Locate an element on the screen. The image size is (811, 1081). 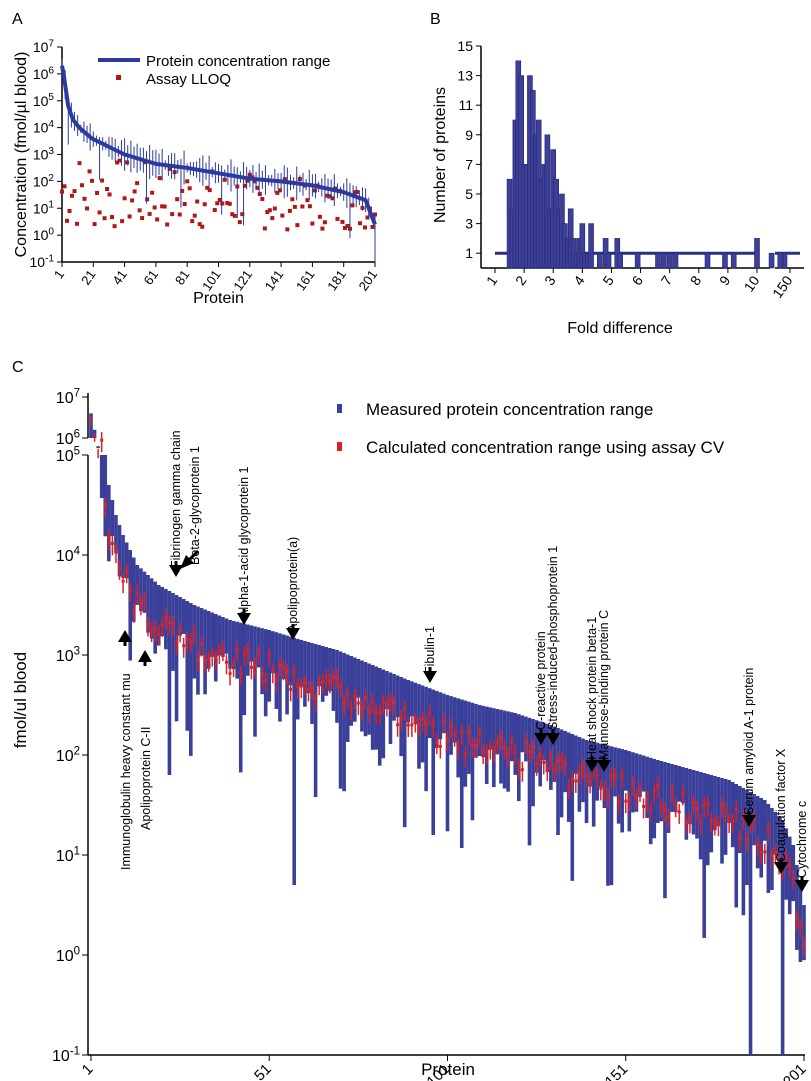
x-tick-label: 8 is located at coordinates (696, 281).